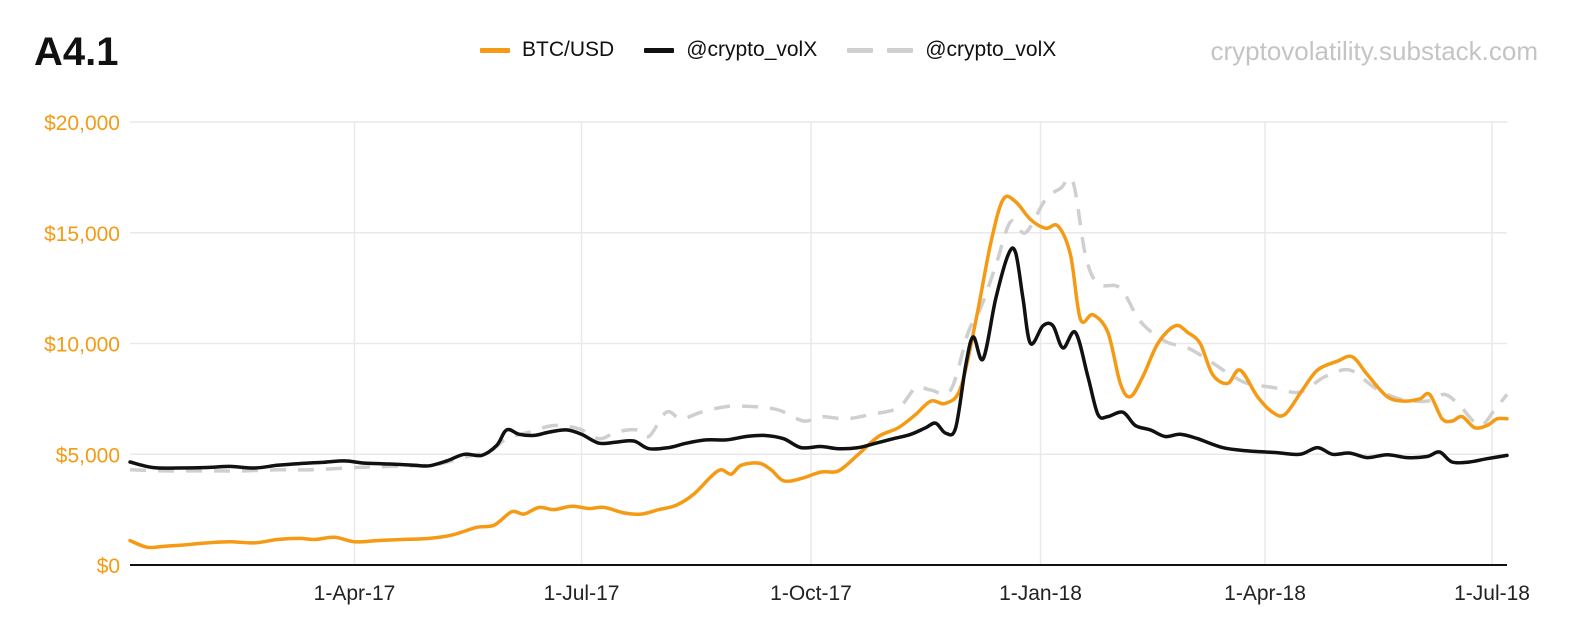 This screenshot has height=636, width=1582. I want to click on legend-item-crypto-volx-dashed: @crypto_volX, so click(951, 50).